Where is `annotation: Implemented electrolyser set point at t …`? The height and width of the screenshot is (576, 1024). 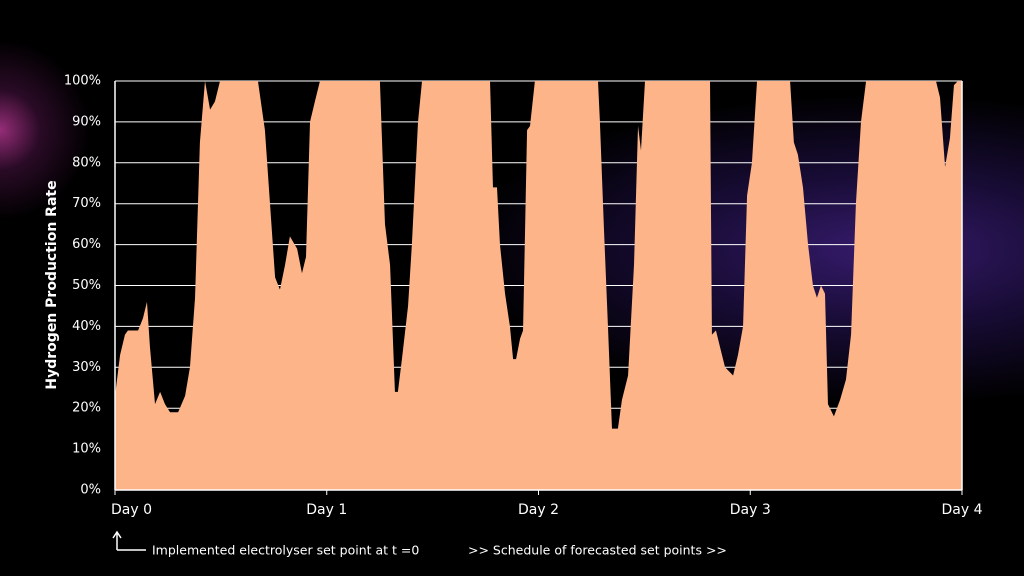 annotation: Implemented electrolyser set point at t … is located at coordinates (285, 550).